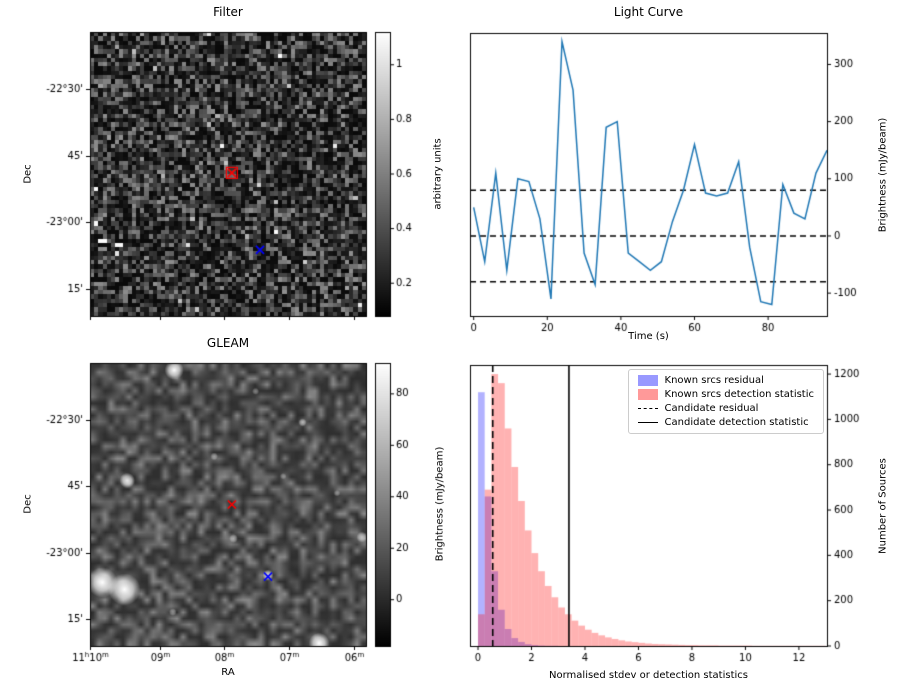  What do you see at coordinates (228, 672) in the screenshot?
I see `gleam-x-axis-label: RA` at bounding box center [228, 672].